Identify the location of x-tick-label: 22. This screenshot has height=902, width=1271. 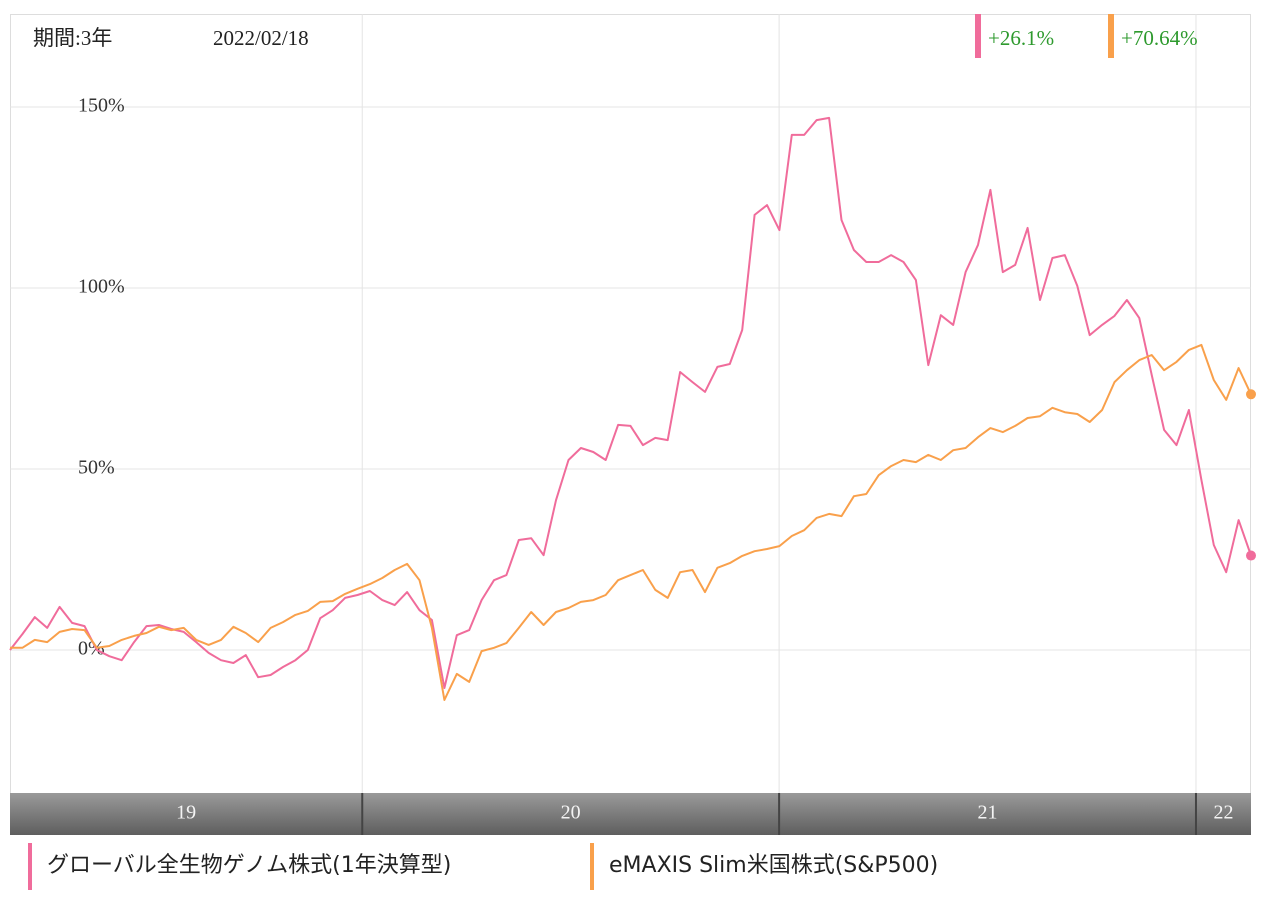
(1223, 813).